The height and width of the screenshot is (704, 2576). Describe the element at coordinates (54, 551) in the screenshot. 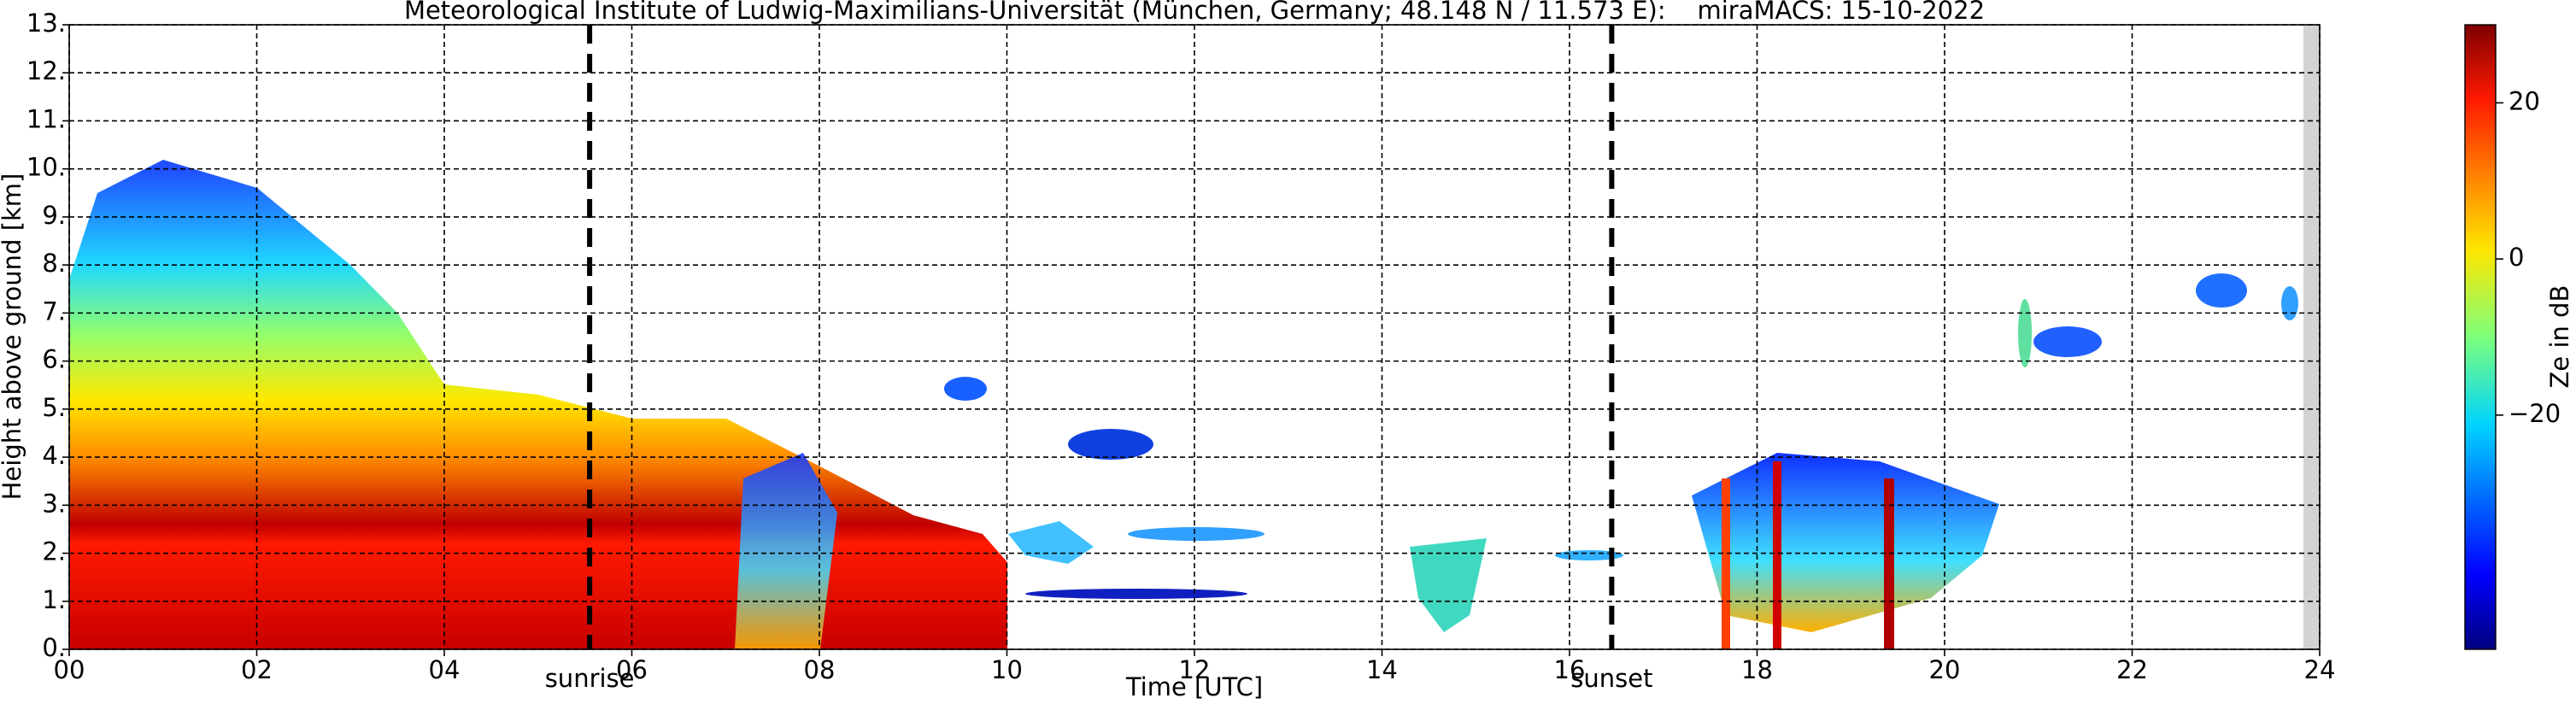

I see `y-tick-label: 2.` at that location.